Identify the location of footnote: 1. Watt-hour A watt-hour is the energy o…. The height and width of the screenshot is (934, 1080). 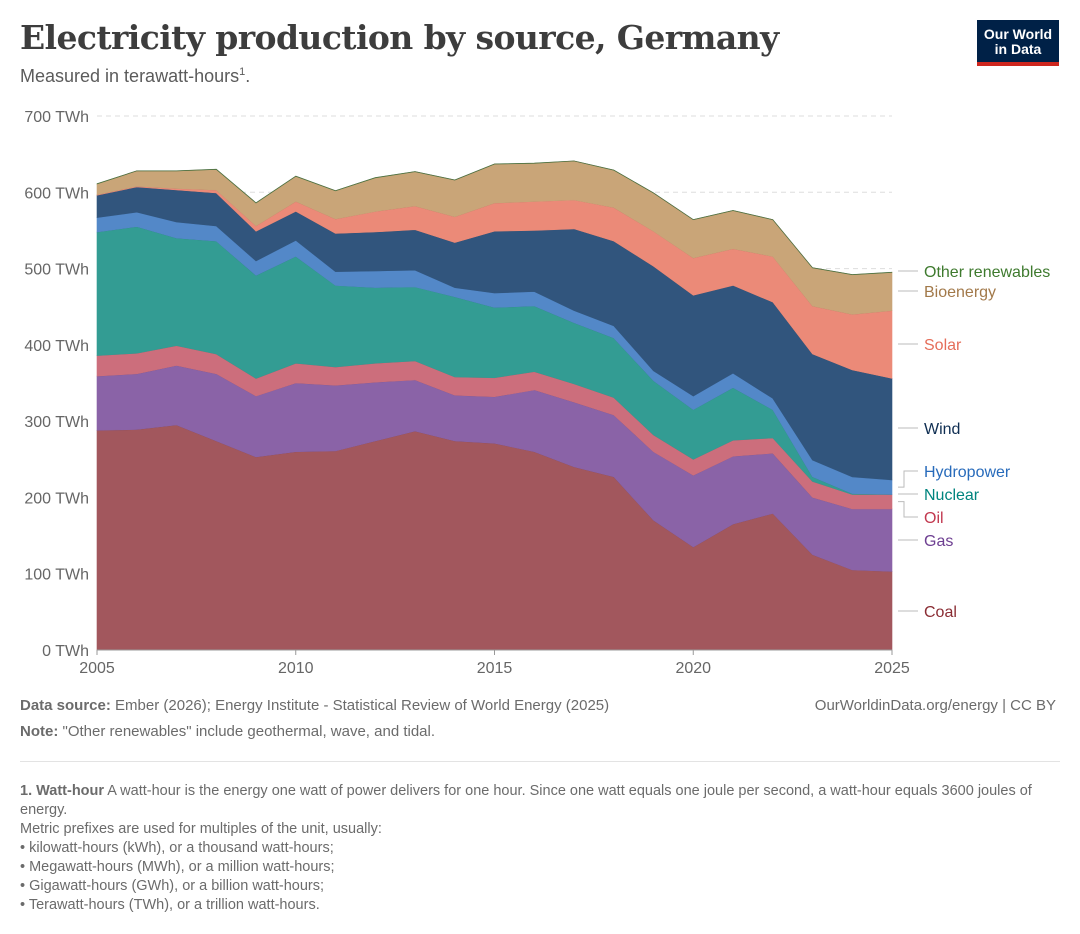
(530, 848).